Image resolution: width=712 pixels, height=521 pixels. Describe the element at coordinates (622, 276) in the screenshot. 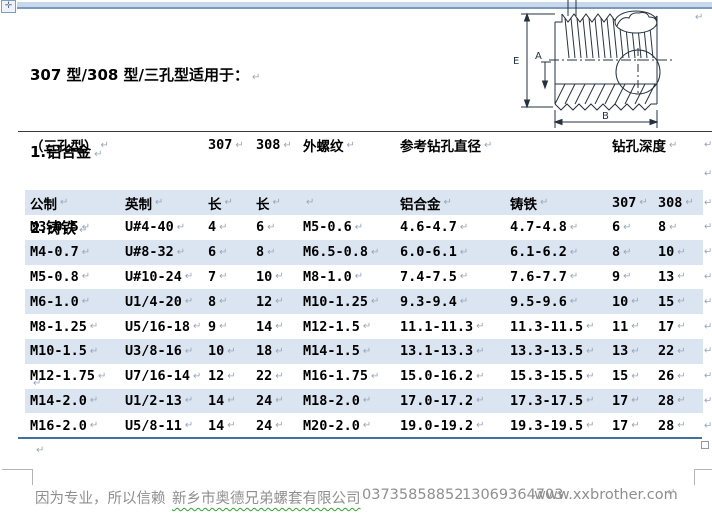

I see `table-cell: 9 ↵` at that location.